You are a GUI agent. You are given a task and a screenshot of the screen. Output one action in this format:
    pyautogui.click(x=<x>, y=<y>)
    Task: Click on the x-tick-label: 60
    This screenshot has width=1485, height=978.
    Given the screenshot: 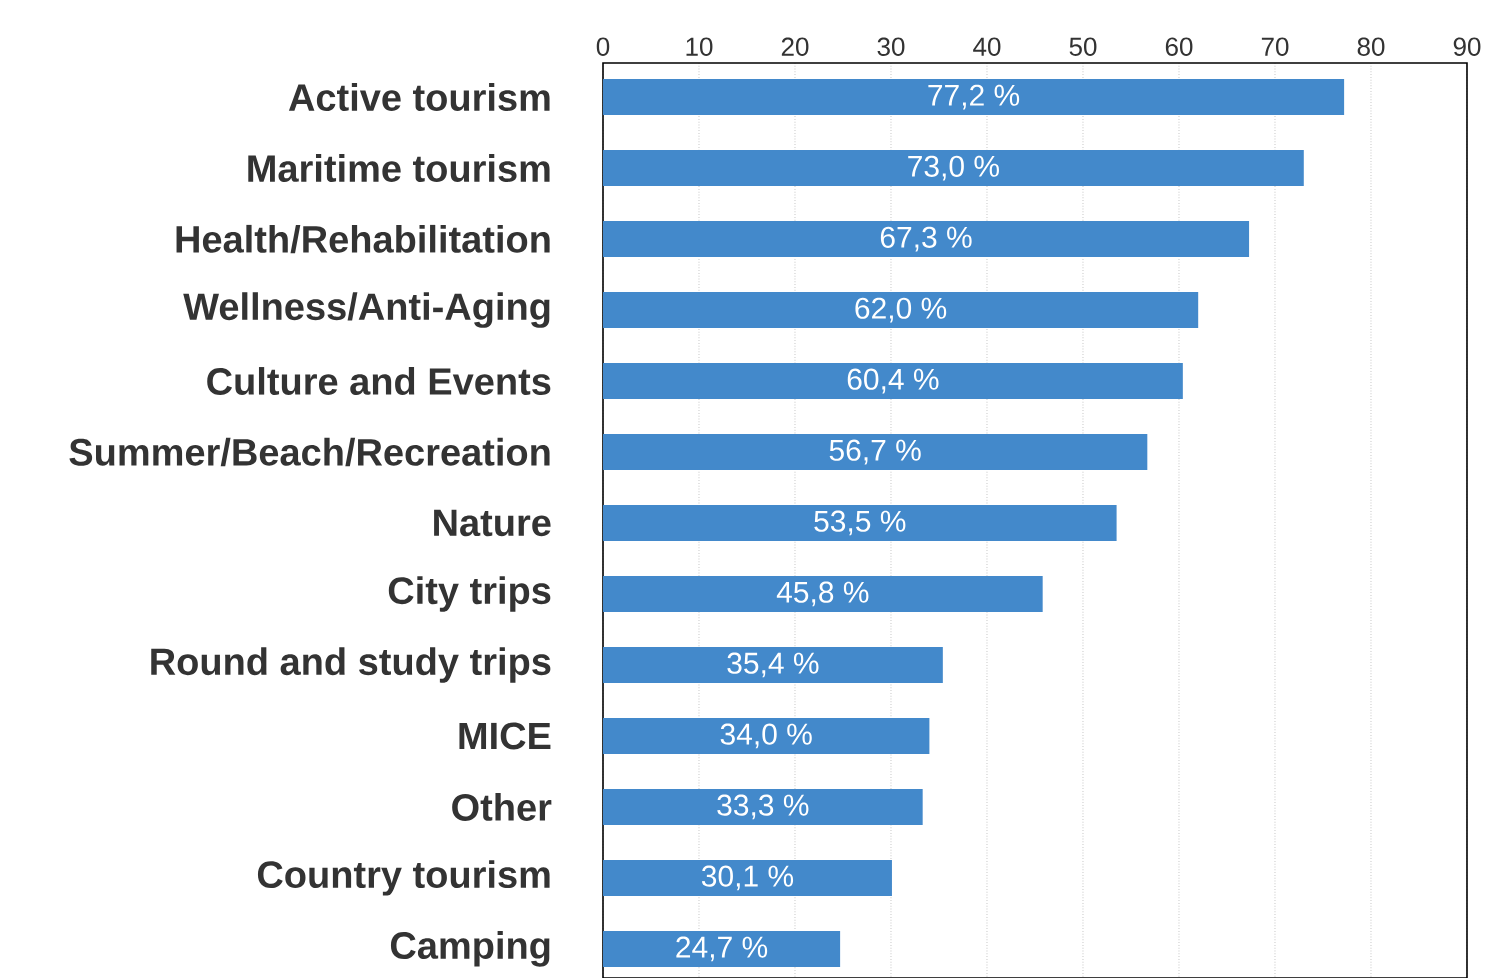 What is the action you would take?
    pyautogui.click(x=1179, y=46)
    